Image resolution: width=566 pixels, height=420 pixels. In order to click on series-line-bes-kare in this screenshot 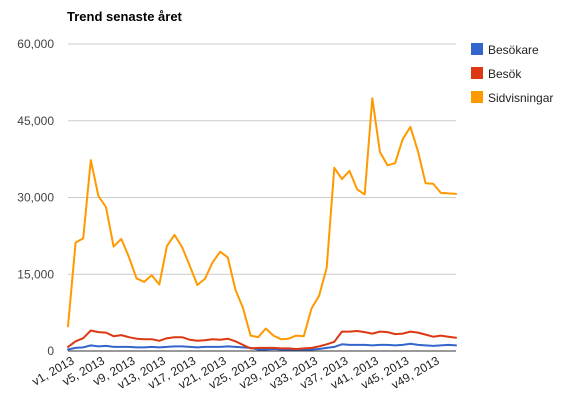, I will do `click(262, 346)`.